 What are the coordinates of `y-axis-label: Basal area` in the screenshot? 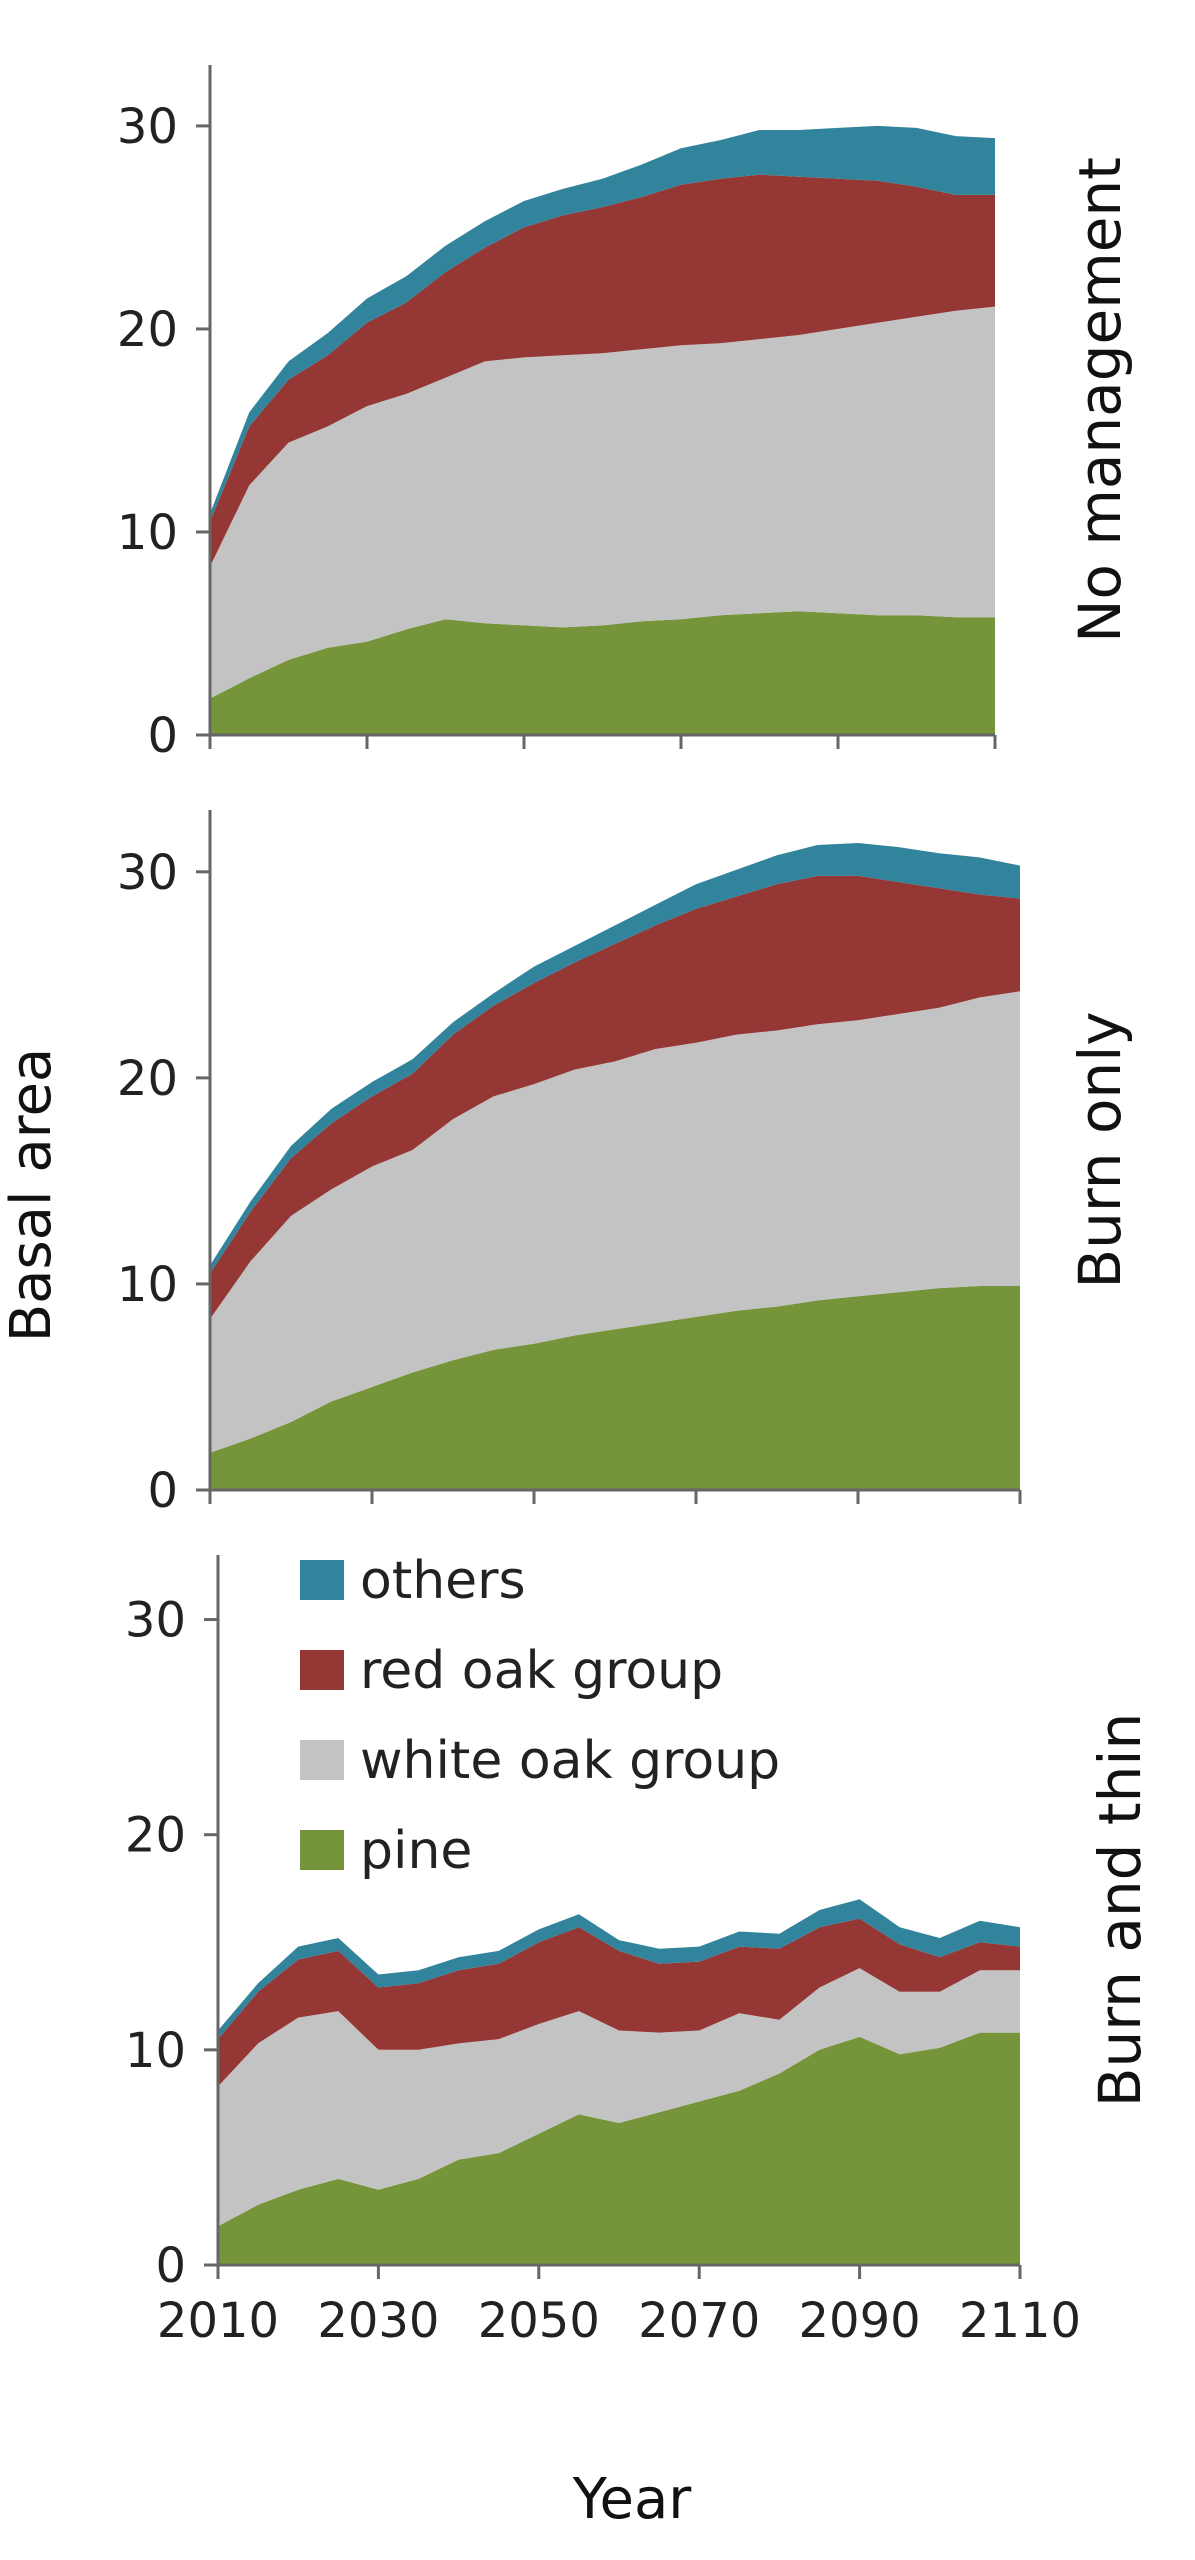 It's located at (32, 1195).